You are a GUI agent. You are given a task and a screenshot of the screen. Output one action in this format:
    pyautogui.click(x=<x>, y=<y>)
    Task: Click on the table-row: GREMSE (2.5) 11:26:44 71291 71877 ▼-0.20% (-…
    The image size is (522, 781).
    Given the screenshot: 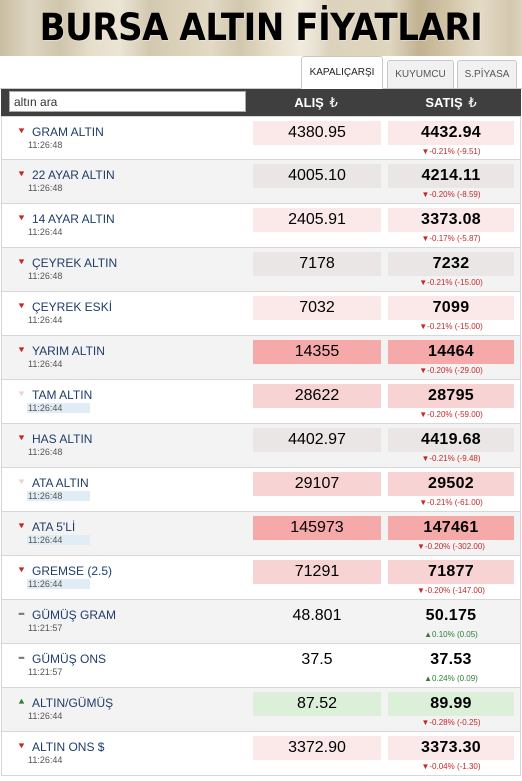 What is the action you would take?
    pyautogui.click(x=261, y=578)
    